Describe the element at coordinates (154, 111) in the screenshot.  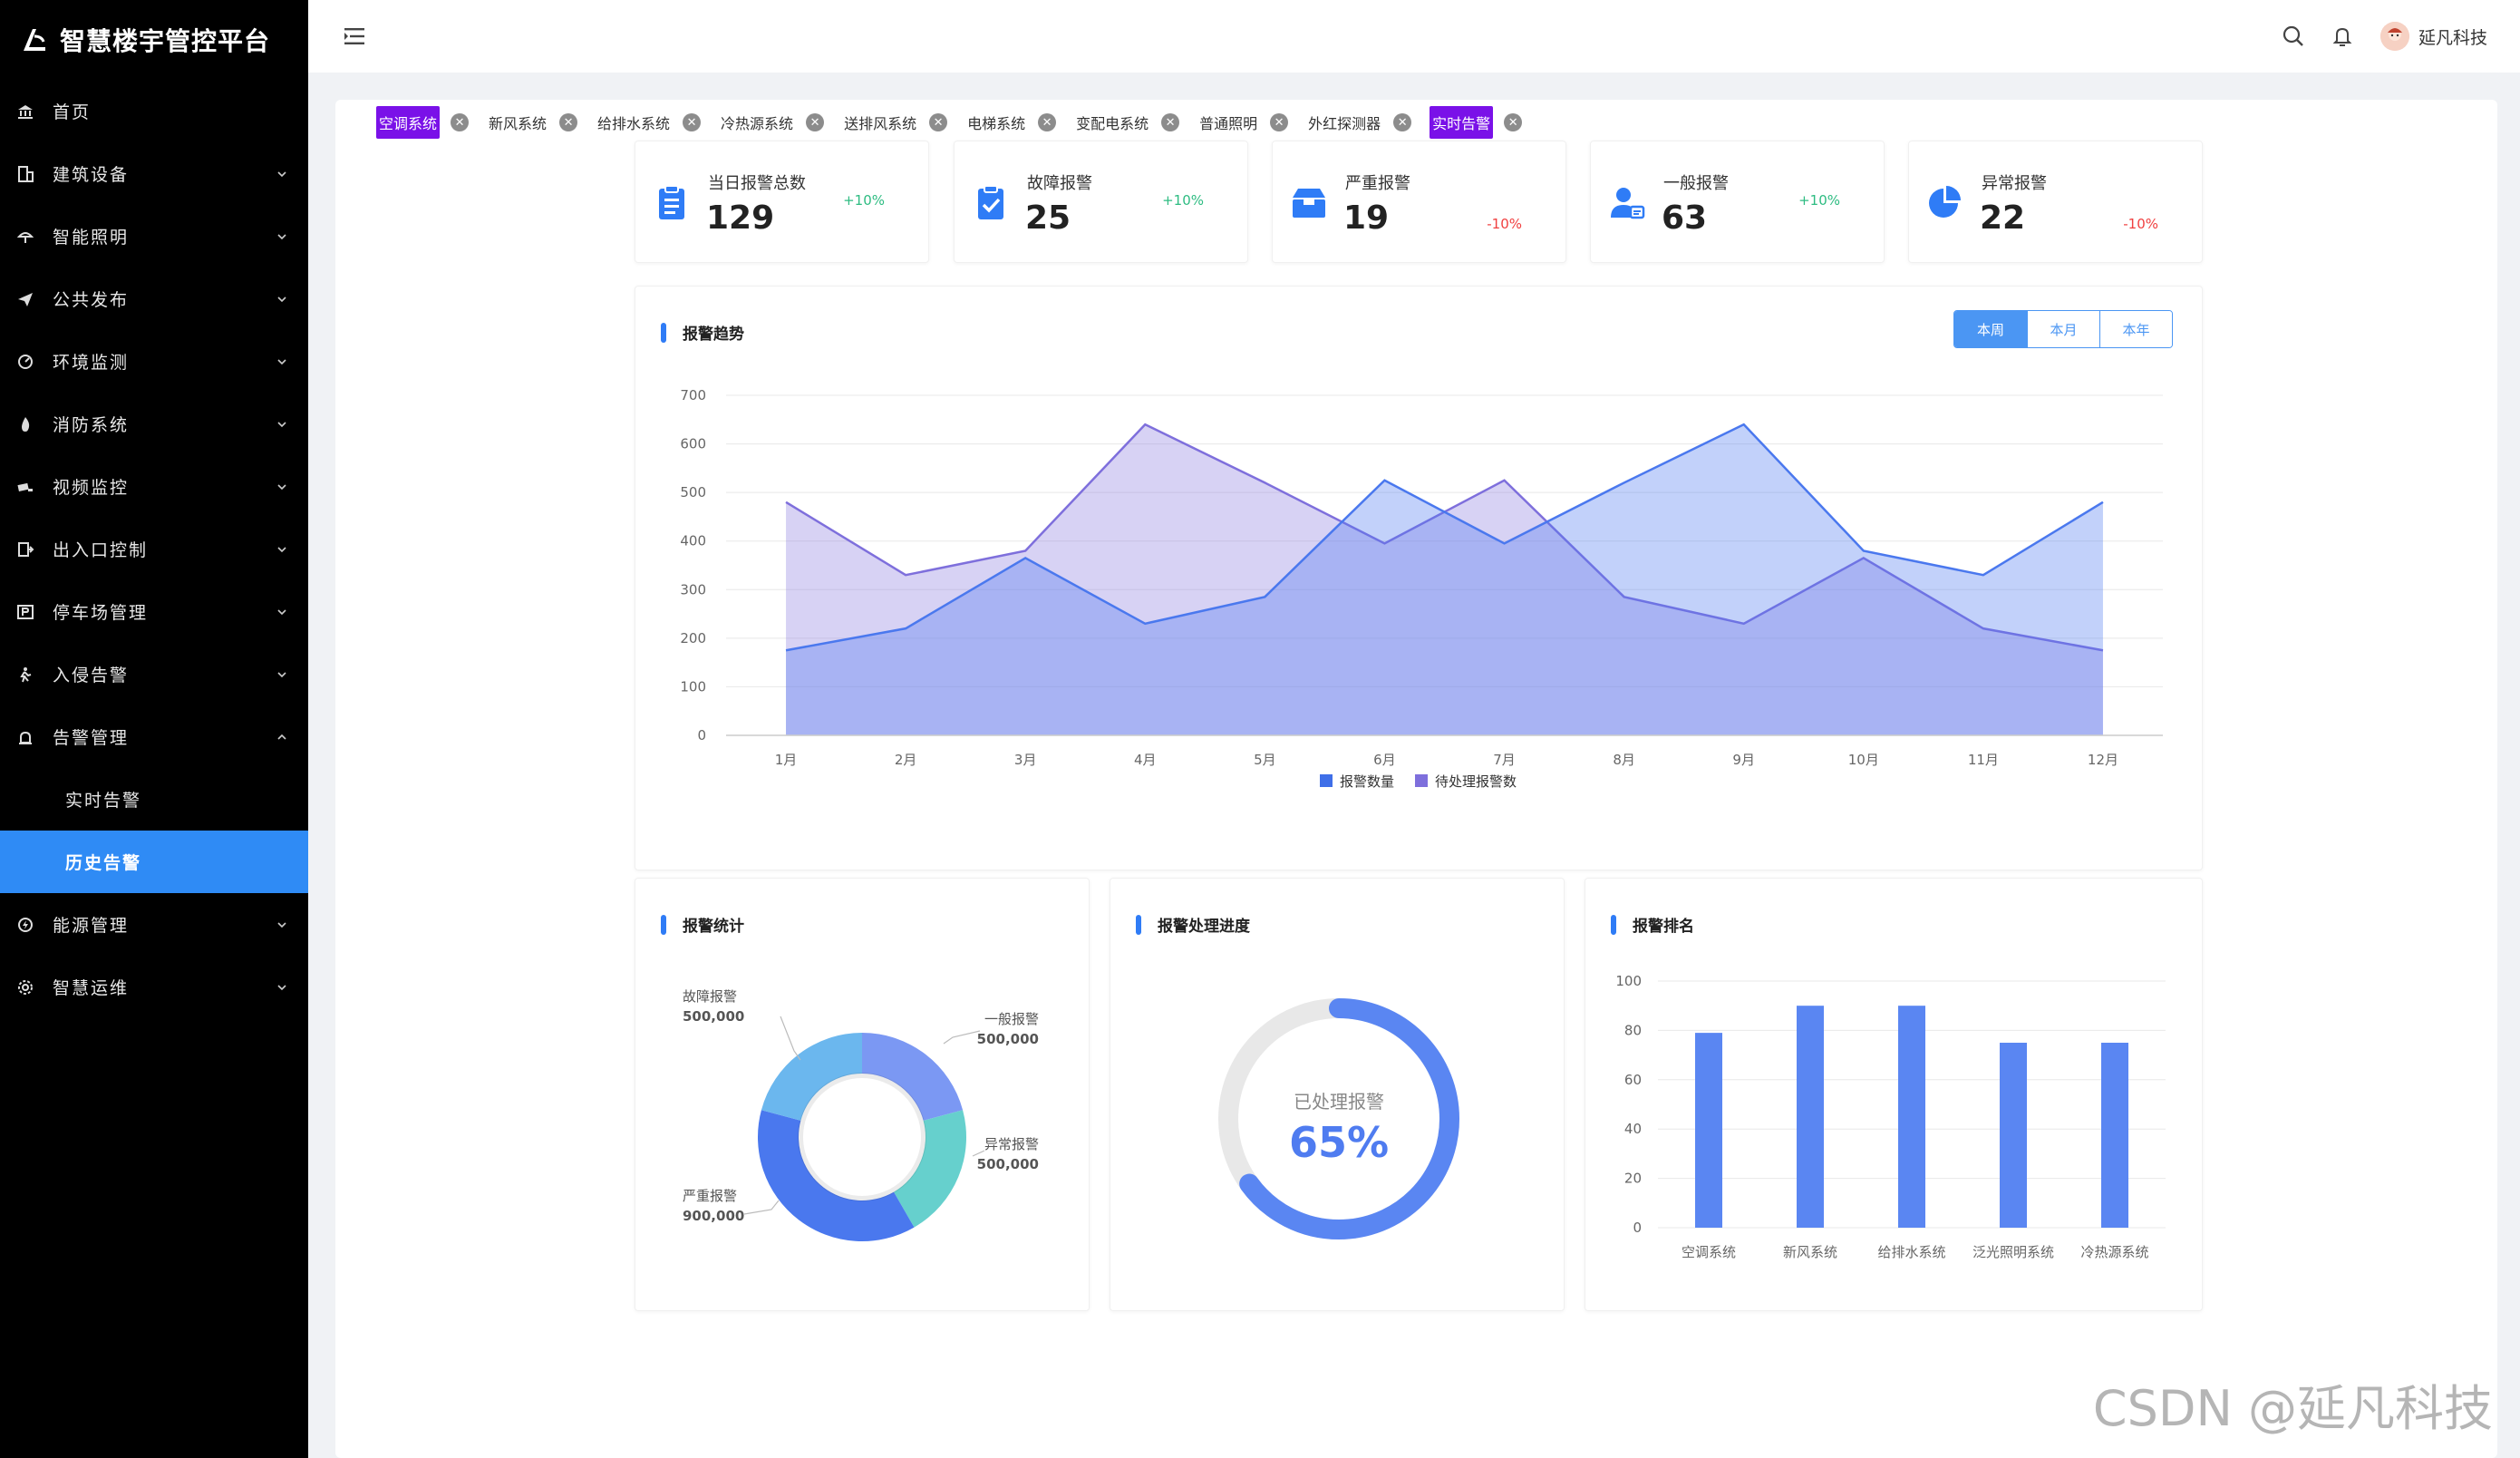
I see `sidebar-item: 首页` at that location.